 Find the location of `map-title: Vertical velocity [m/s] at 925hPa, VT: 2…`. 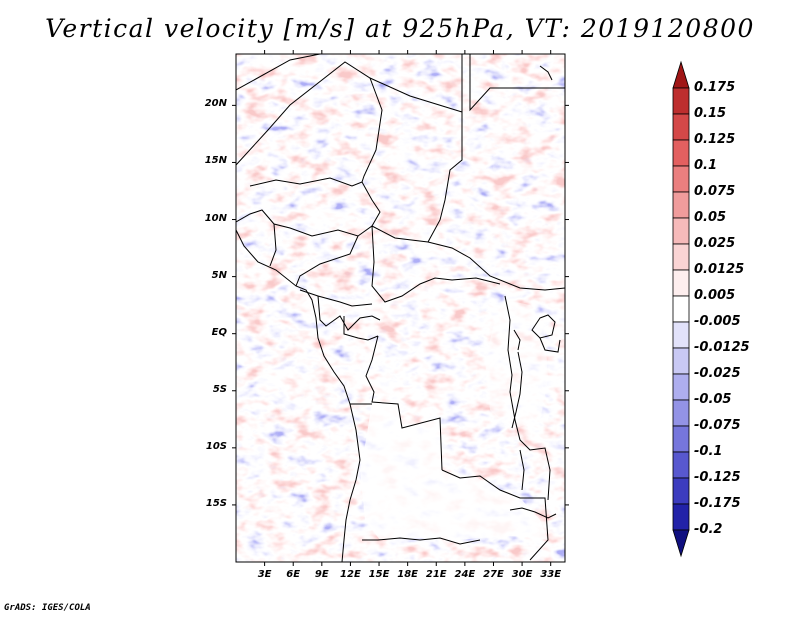

map-title: Vertical velocity [m/s] at 925hPa, VT: 2… is located at coordinates (400, 28).